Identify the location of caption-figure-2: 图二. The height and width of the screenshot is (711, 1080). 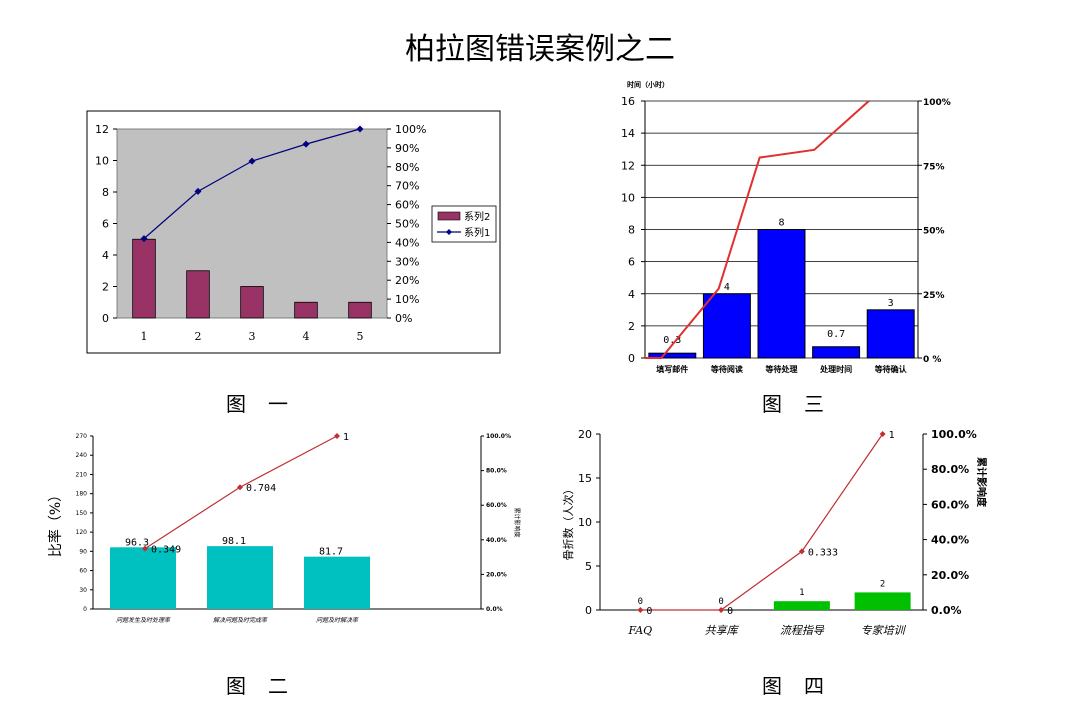
(257, 684).